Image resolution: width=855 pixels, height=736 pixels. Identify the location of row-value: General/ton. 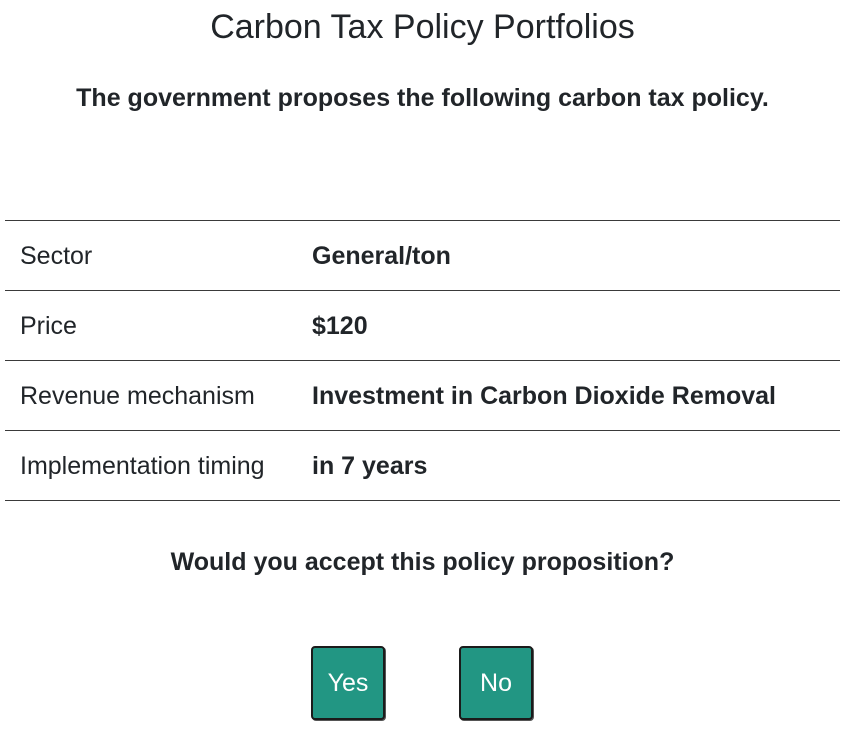
(381, 255).